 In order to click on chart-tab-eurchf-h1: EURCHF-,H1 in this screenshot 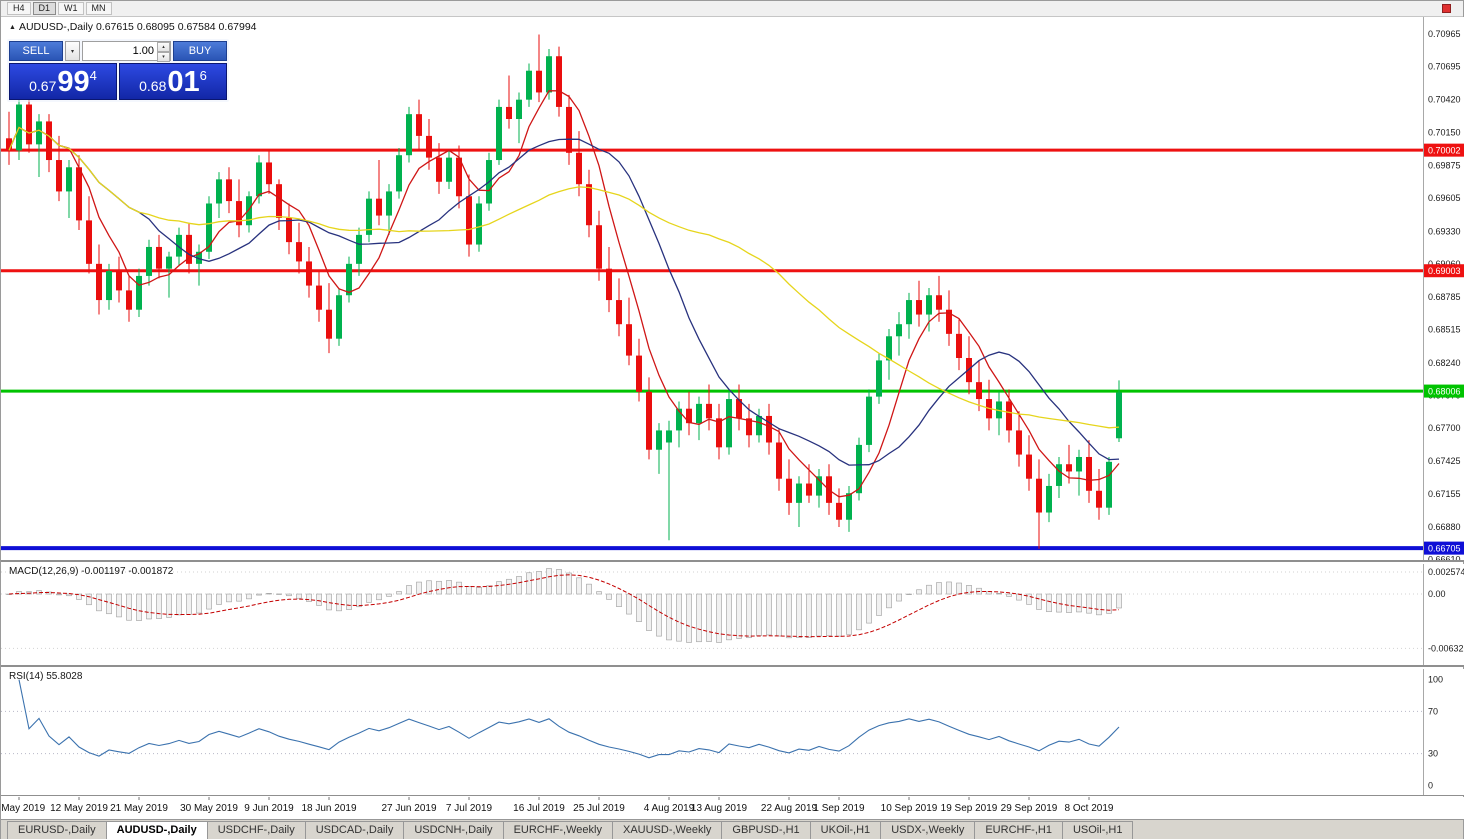, I will do `click(1018, 830)`.